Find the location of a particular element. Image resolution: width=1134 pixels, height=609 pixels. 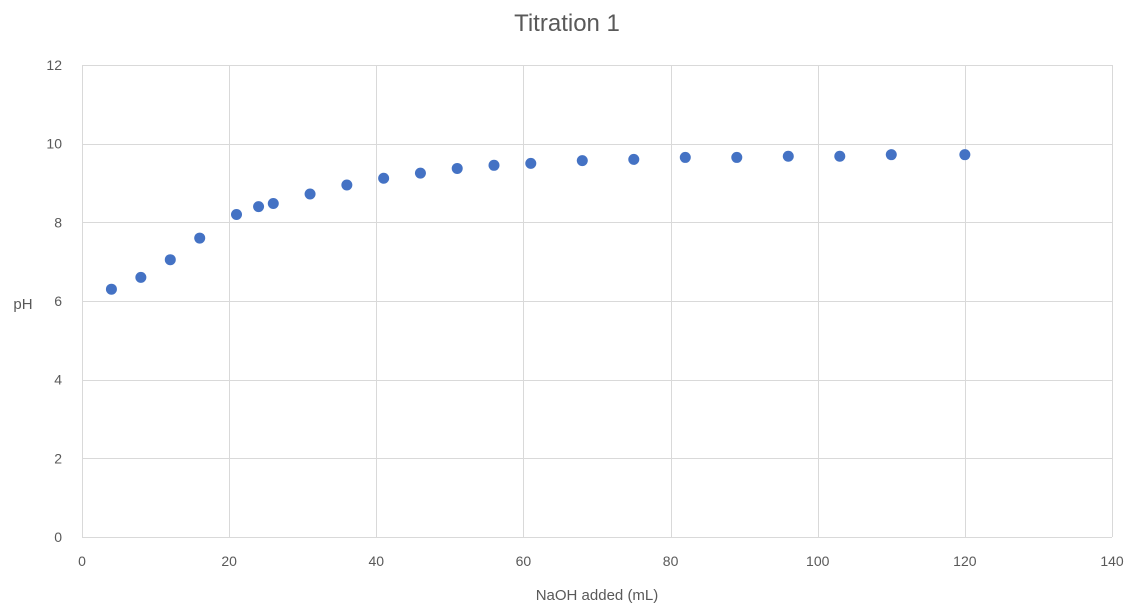

x-tick-label: 0 is located at coordinates (82, 561).